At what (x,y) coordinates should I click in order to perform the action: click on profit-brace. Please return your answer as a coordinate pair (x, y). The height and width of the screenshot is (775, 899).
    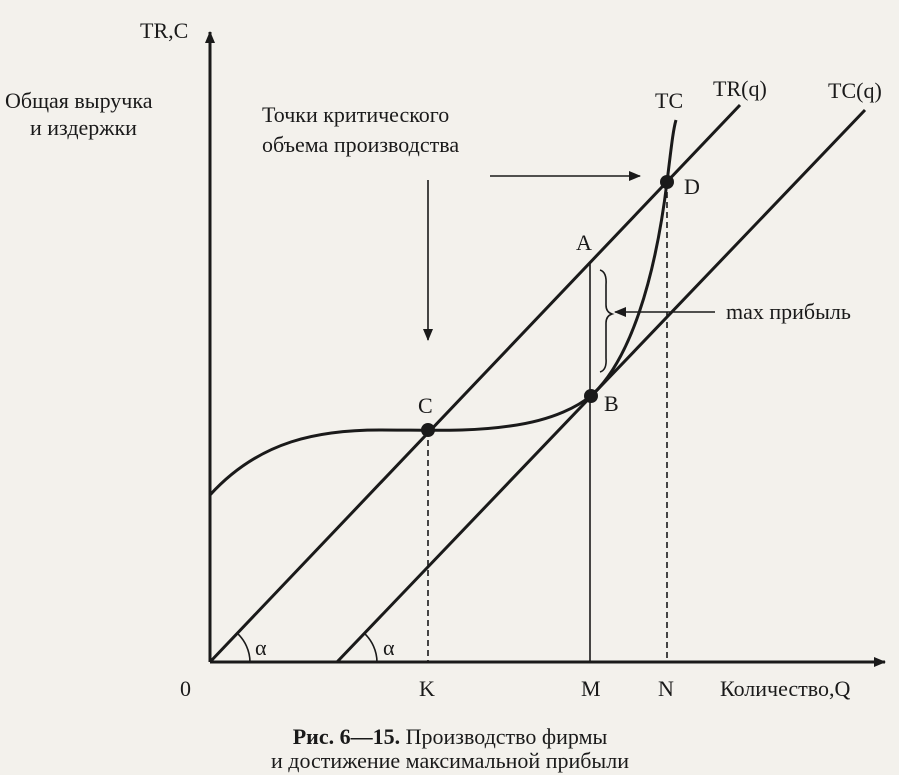
    Looking at the image, I should click on (607, 321).